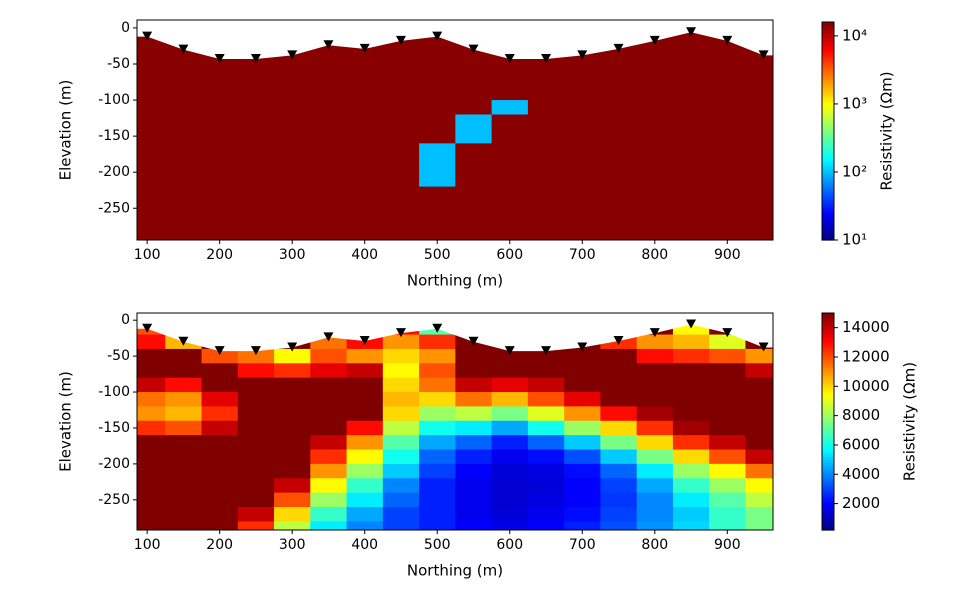 The width and height of the screenshot is (973, 604). What do you see at coordinates (828, 131) in the screenshot?
I see `colorbar-frame` at bounding box center [828, 131].